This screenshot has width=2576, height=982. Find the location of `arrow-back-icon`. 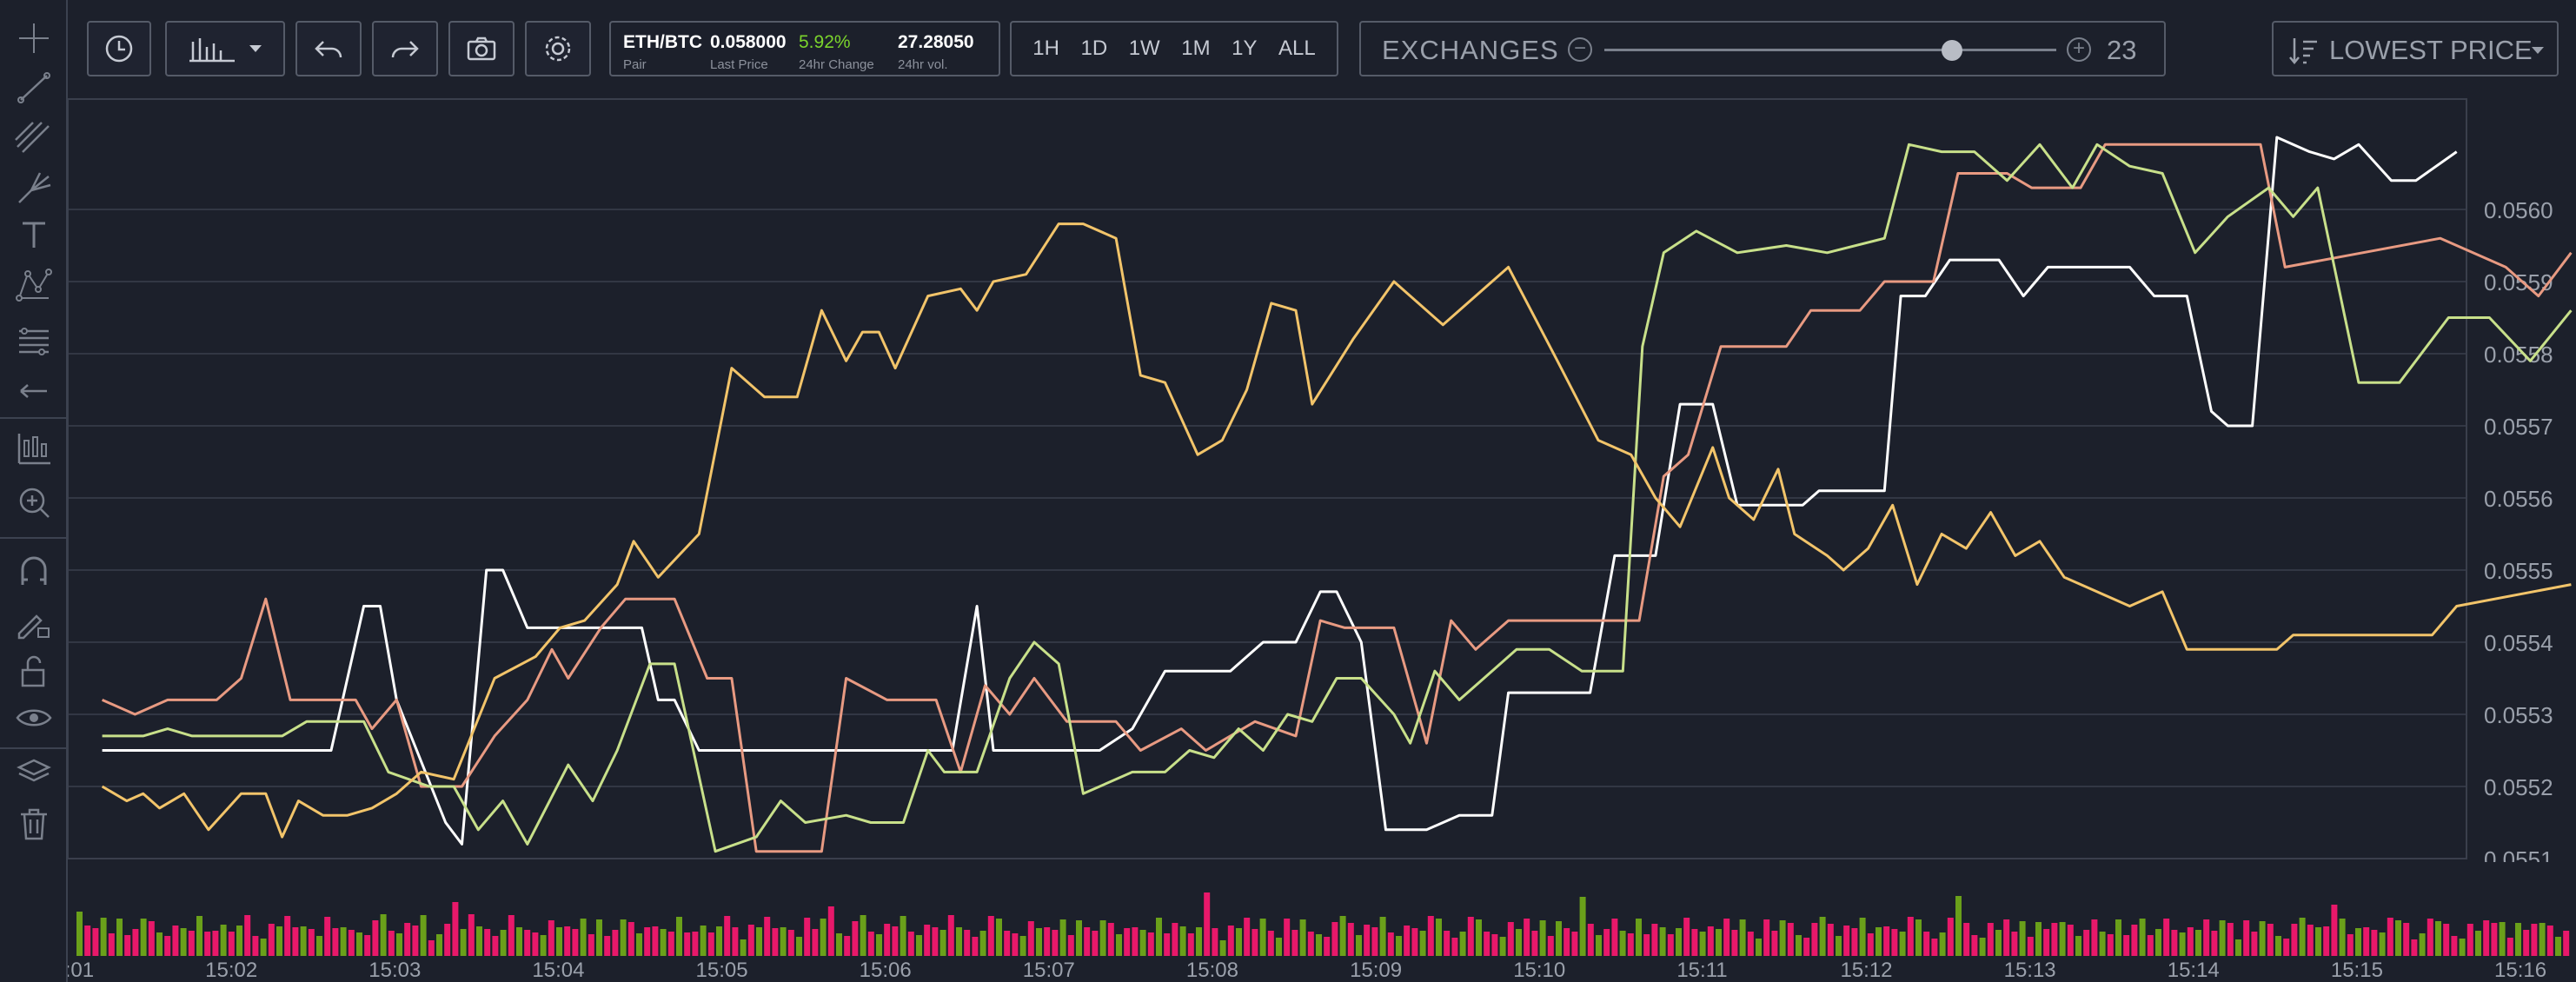

arrow-back-icon is located at coordinates (34, 391).